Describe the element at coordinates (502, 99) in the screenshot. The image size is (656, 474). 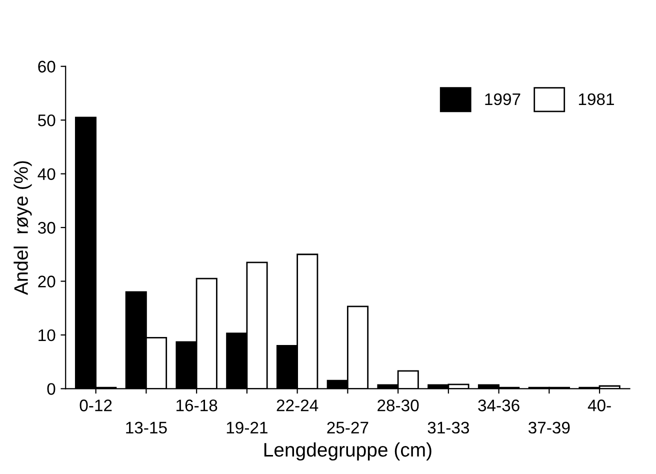
I see `legend-label: 1997` at that location.